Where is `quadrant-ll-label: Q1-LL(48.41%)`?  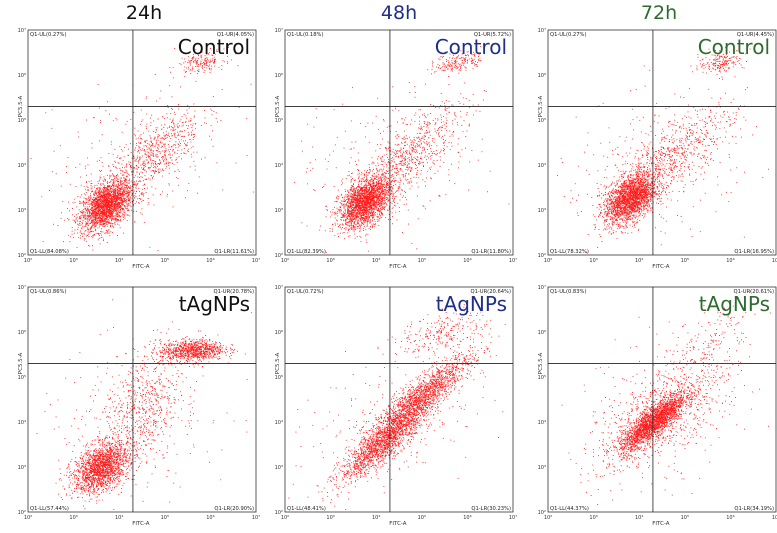
quadrant-ll-label: Q1-LL(48.41%) is located at coordinates (306, 509).